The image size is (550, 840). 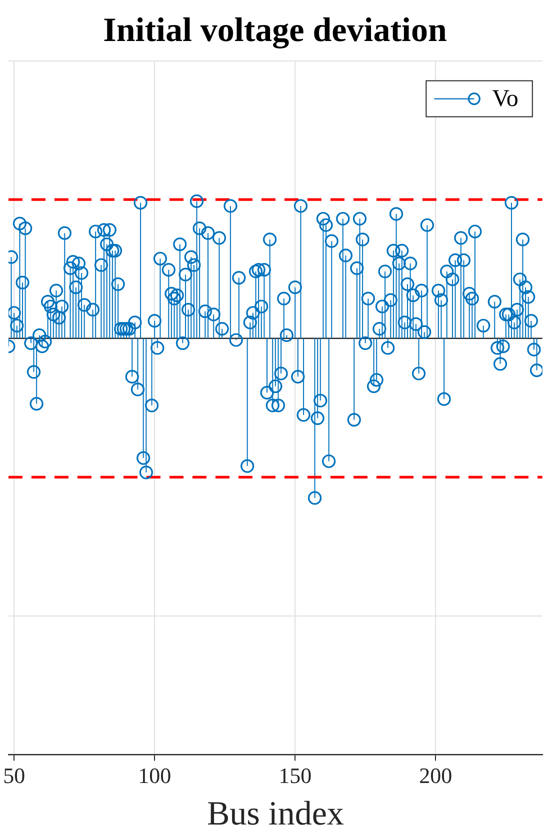 I want to click on x-tick-label: 150, so click(x=295, y=775).